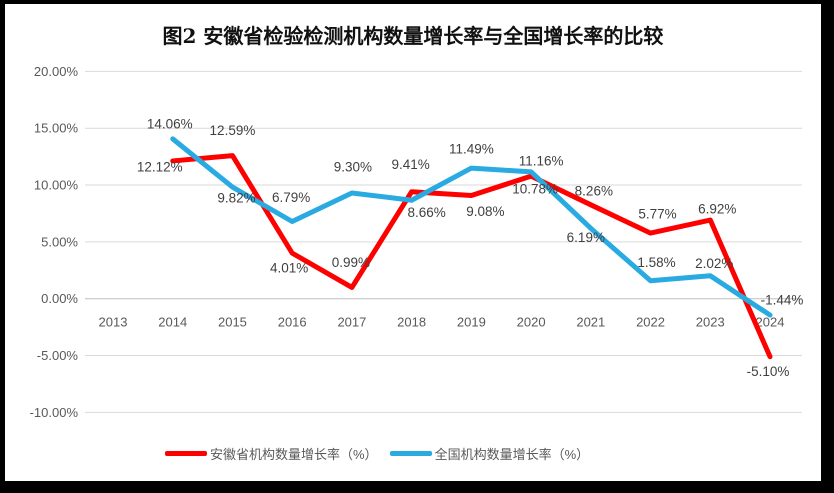 The width and height of the screenshot is (834, 493). Describe the element at coordinates (714, 263) in the screenshot. I see `data-label: 2.02%` at that location.